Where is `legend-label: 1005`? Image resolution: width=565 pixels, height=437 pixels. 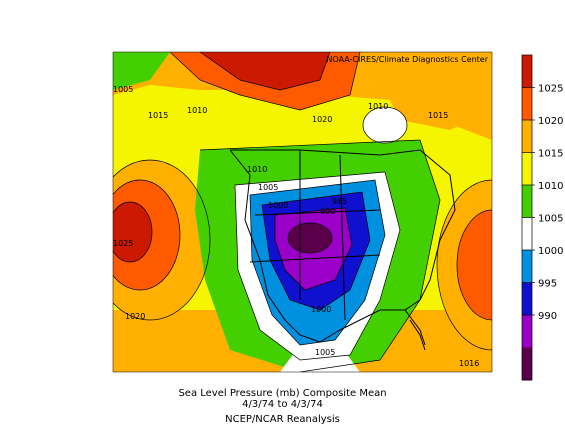
legend-label: 1005 is located at coordinates (550, 219).